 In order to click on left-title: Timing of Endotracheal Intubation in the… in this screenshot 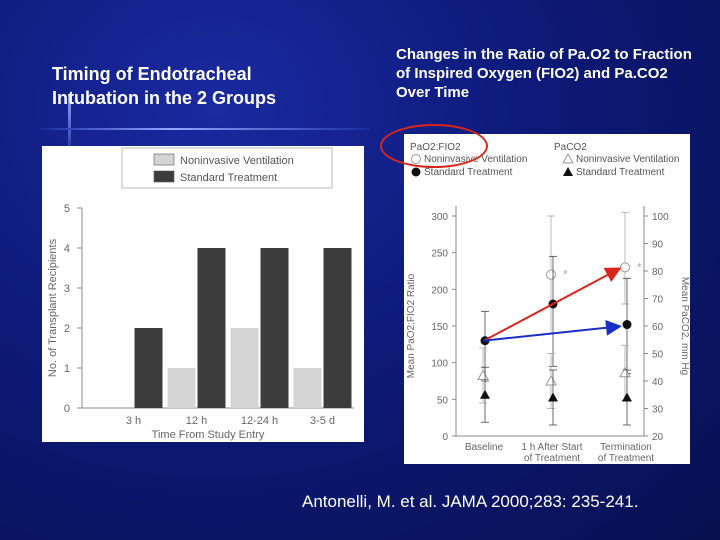, I will do `click(164, 86)`.